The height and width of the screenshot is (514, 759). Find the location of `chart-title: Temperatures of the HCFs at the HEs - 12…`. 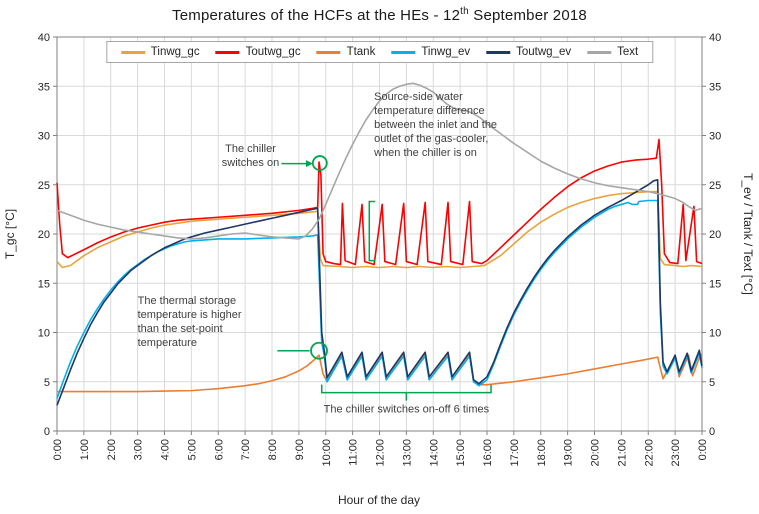

chart-title: Temperatures of the HCFs at the HEs - 12… is located at coordinates (379, 15).